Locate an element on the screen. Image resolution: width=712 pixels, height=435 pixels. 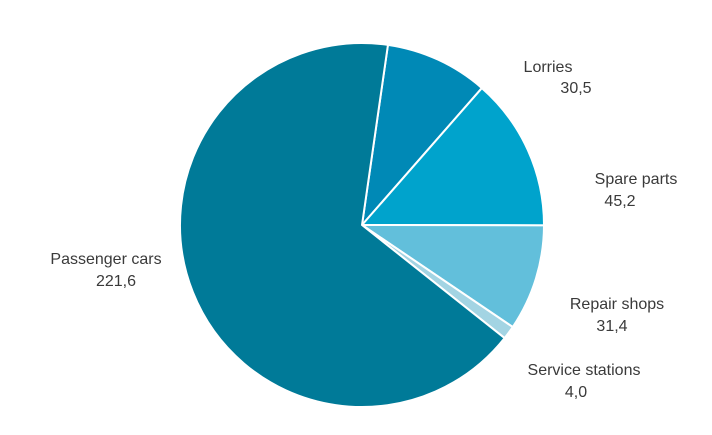
slice-label-spare-parts: Spare parts is located at coordinates (636, 179).